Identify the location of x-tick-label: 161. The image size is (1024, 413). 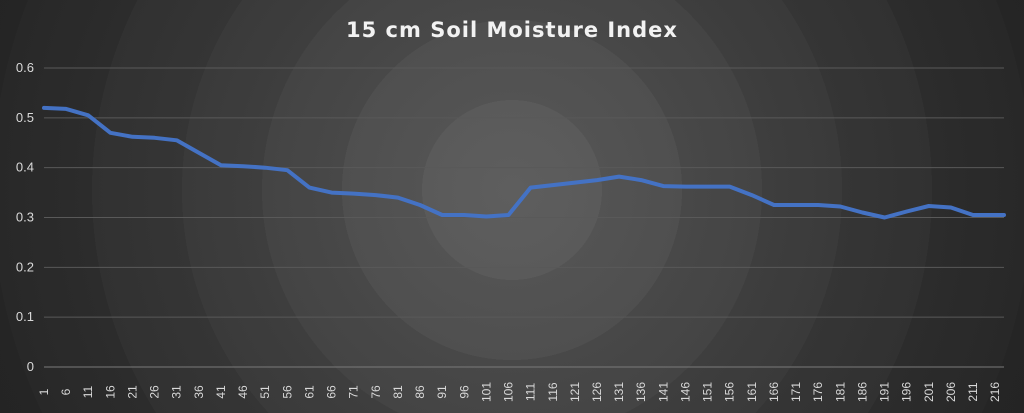
(752, 392).